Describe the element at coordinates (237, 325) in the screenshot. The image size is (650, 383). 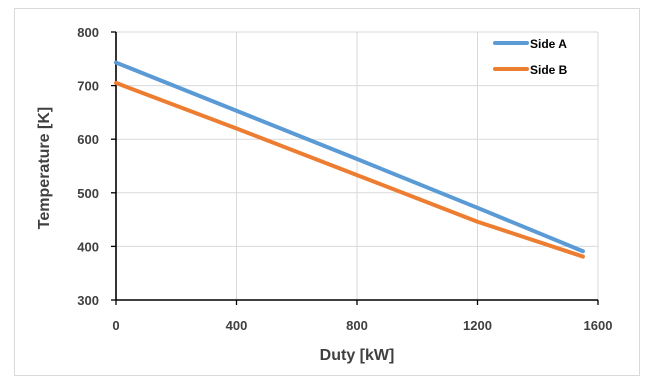
I see `x-tick-label-400: 400` at that location.